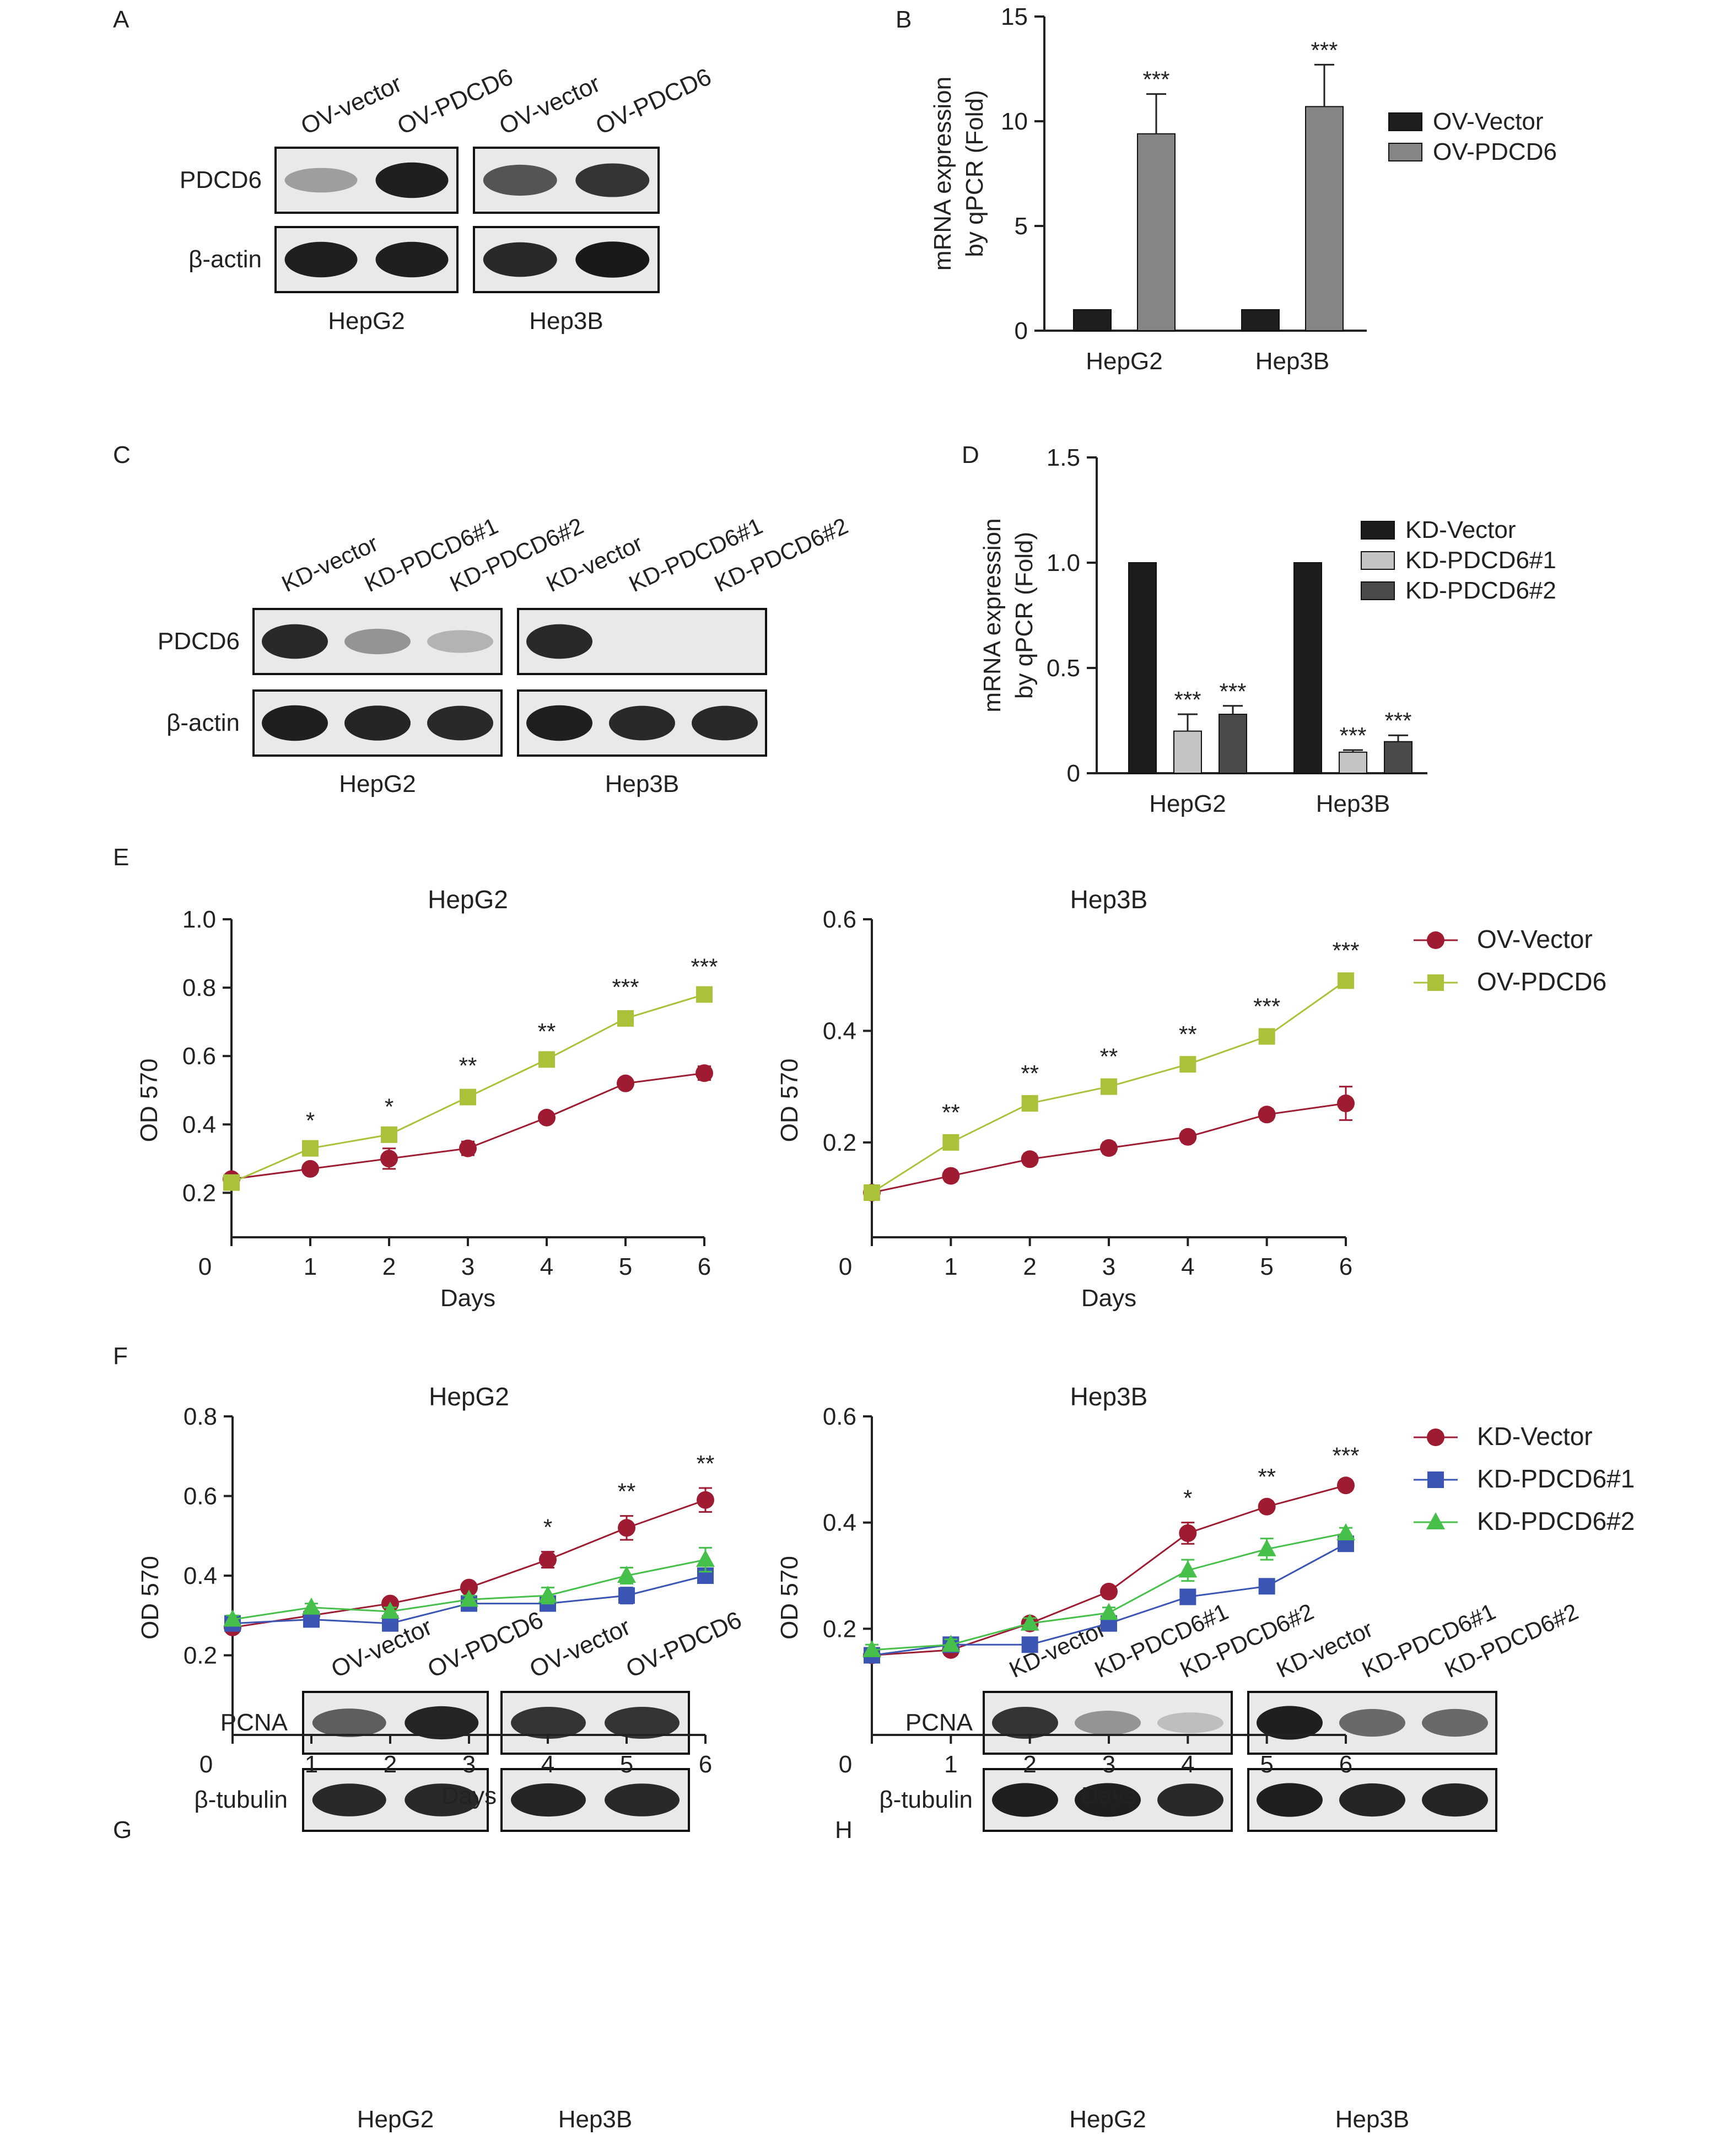 The image size is (1736, 2140). I want to click on panel-letter-d: D, so click(970, 454).